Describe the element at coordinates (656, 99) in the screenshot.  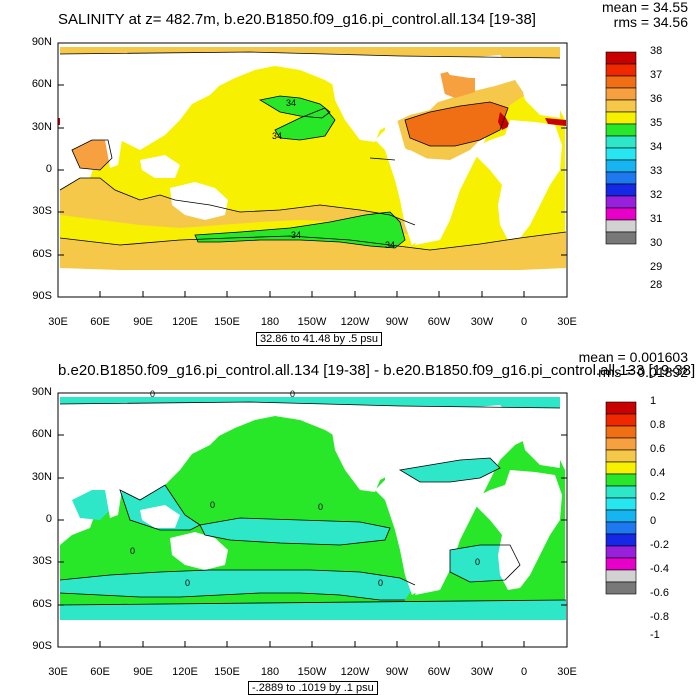
I see `colorbar-label: 36` at that location.